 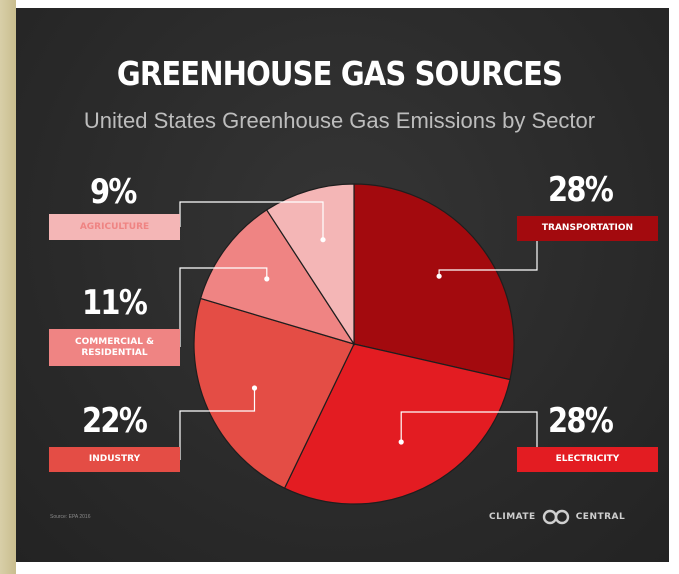 What do you see at coordinates (434, 282) in the screenshot?
I see `pie-slice-transportation` at bounding box center [434, 282].